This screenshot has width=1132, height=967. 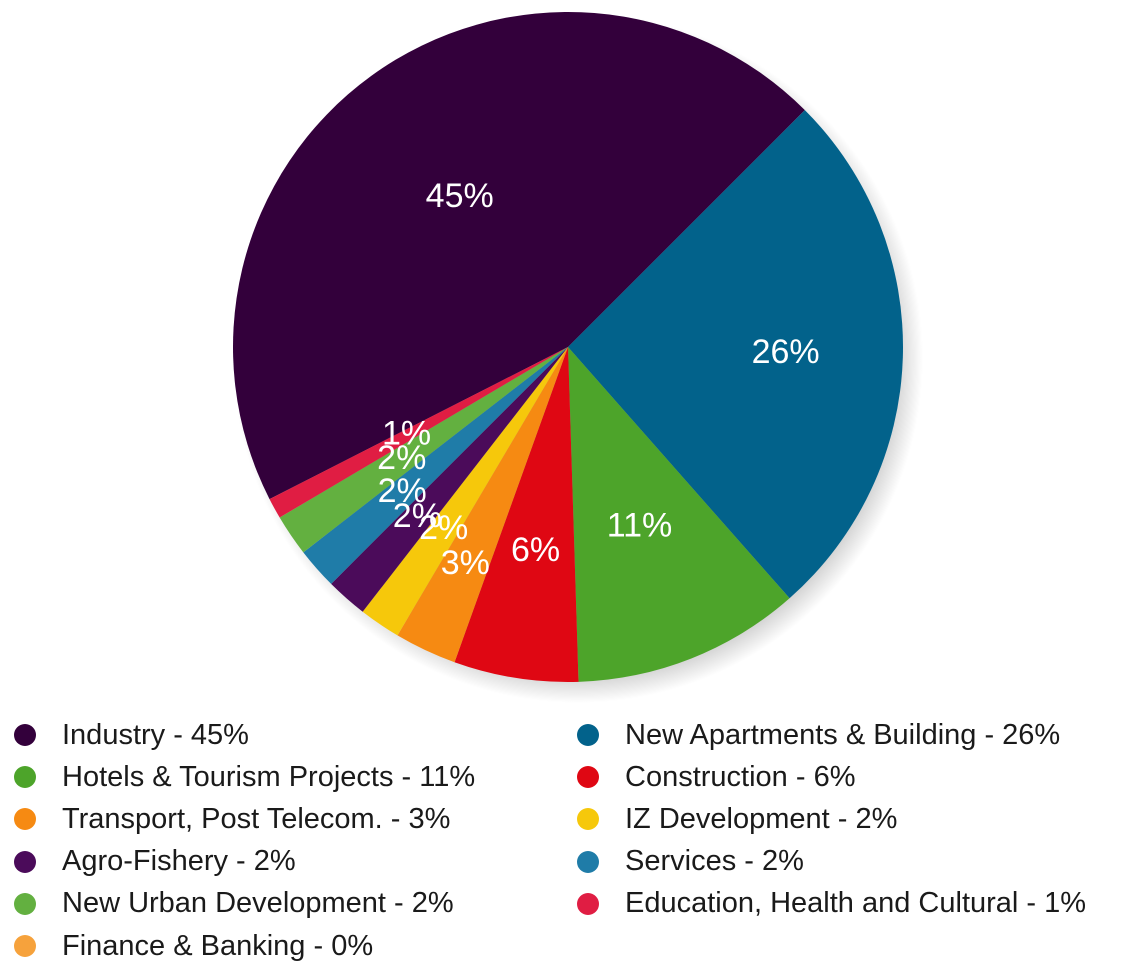 I want to click on pie-slice-label: 45%, so click(x=460, y=196).